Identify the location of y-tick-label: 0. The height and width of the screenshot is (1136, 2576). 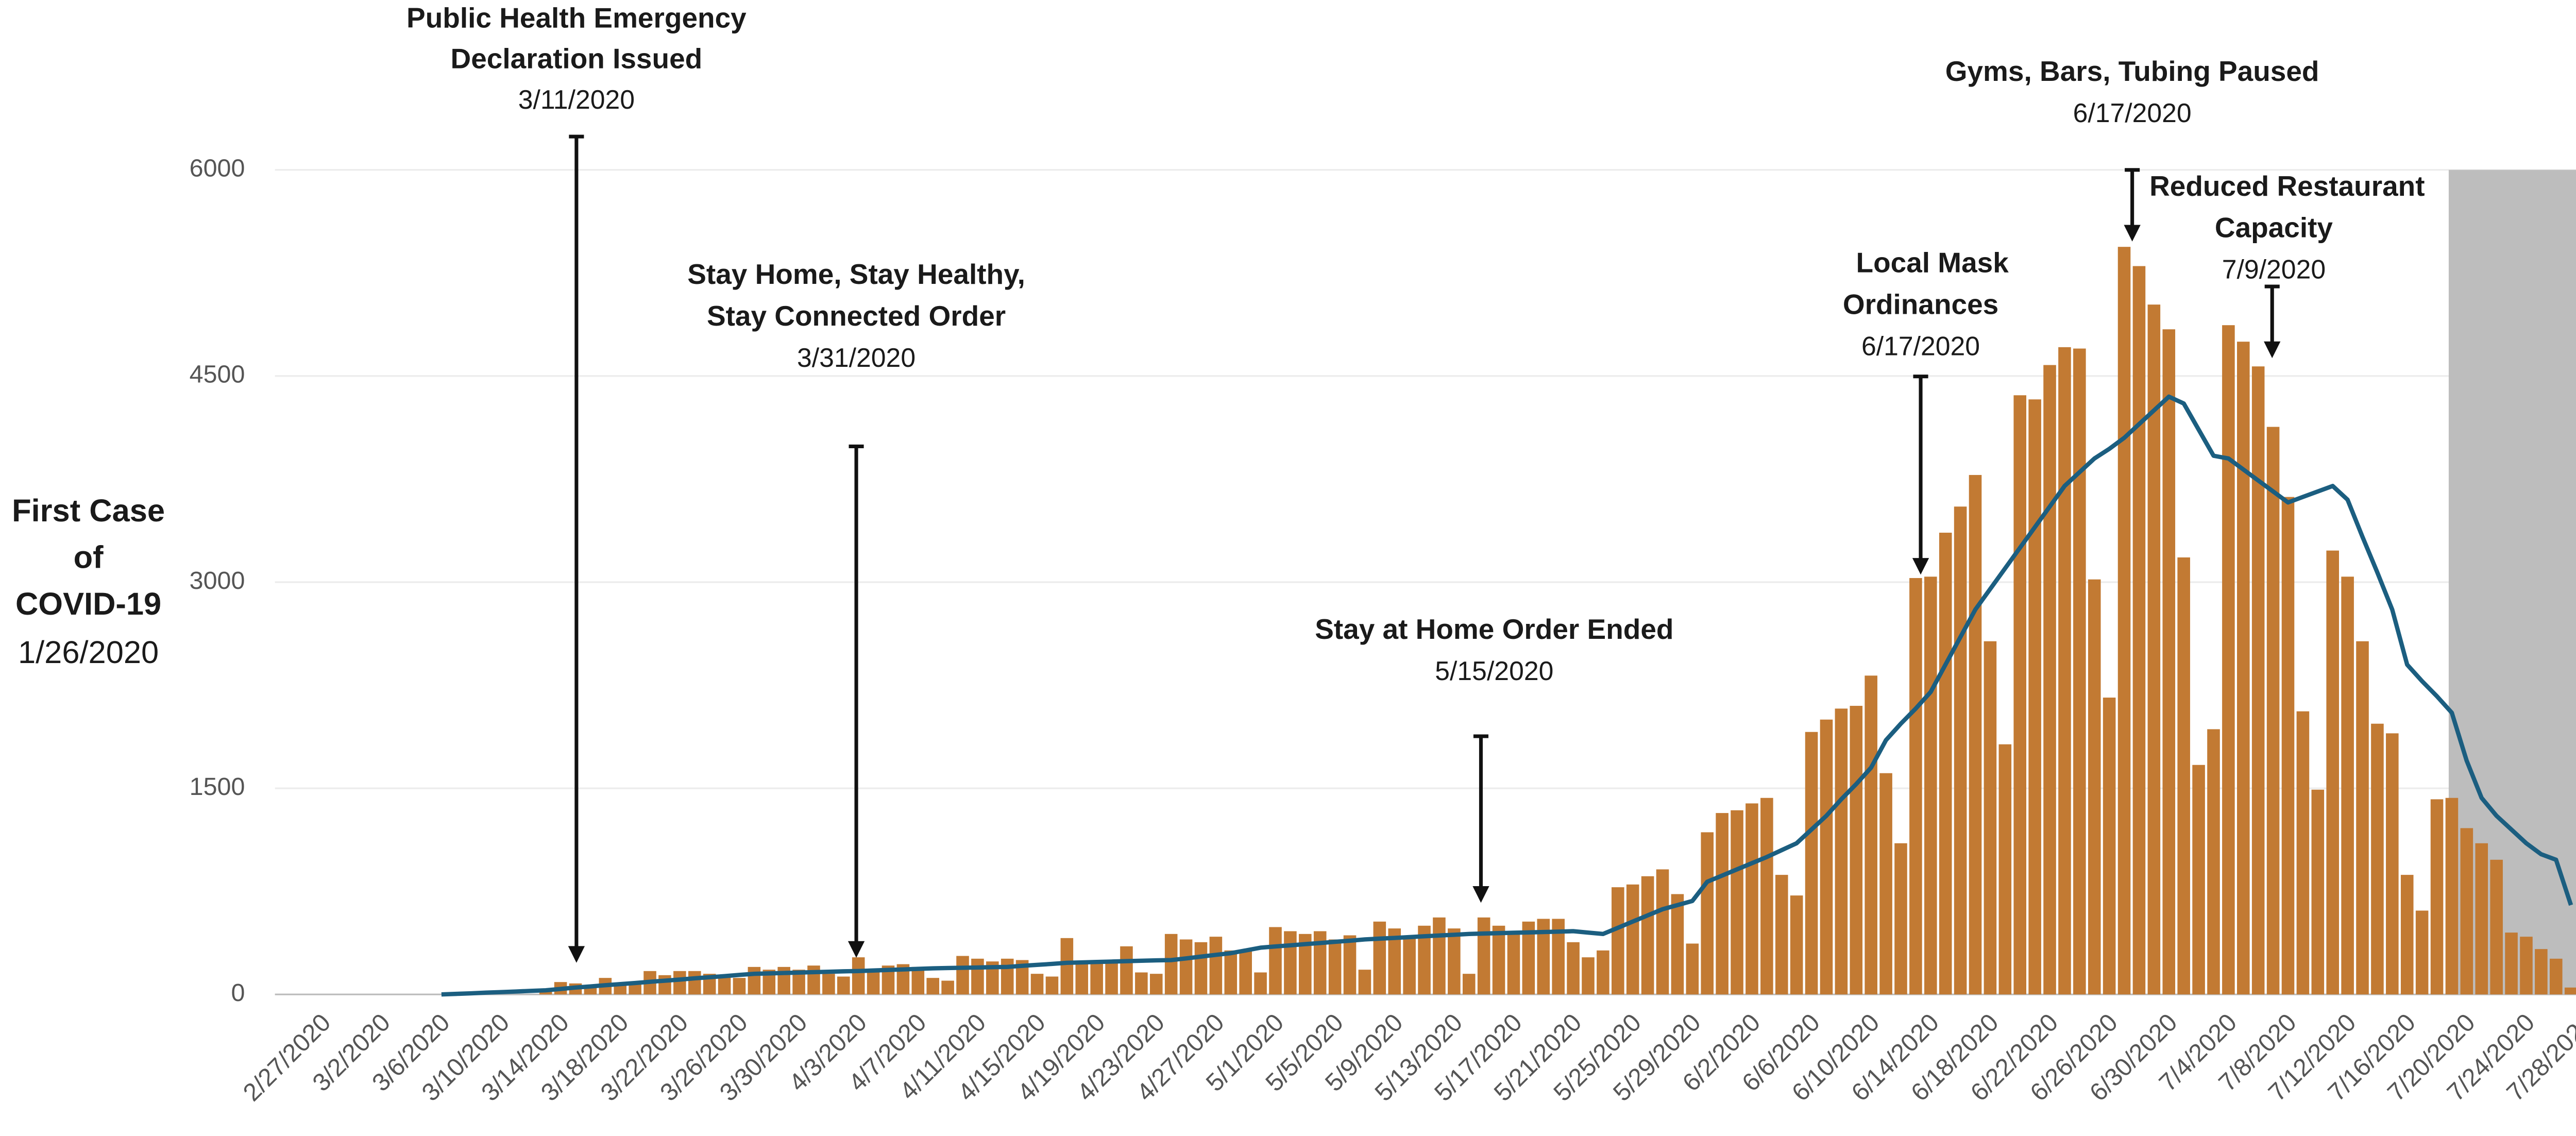
(238, 993).